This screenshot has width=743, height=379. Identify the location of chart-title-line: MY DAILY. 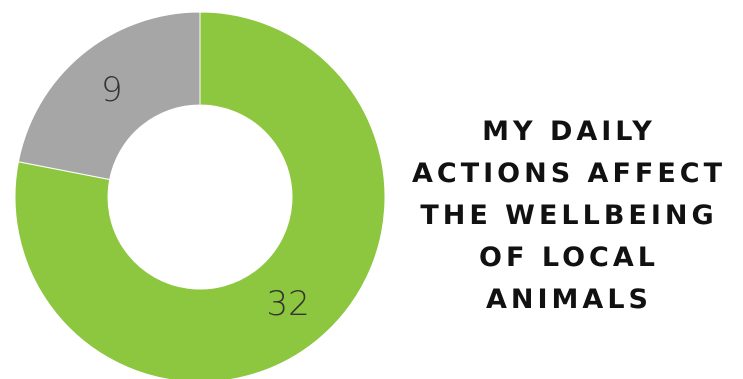
(569, 131).